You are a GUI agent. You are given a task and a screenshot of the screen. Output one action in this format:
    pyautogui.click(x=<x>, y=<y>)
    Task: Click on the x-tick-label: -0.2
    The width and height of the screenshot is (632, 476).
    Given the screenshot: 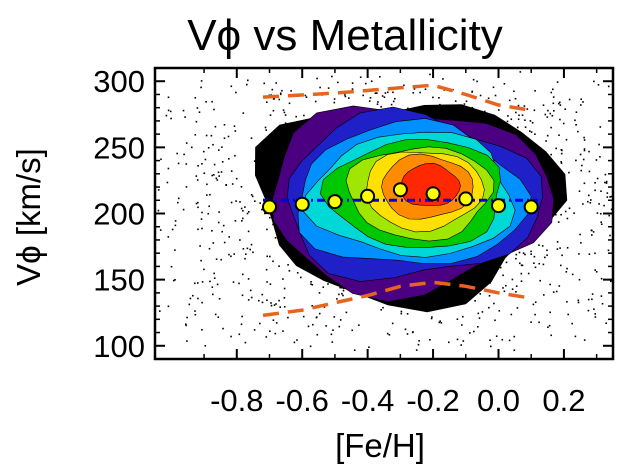 What is the action you would take?
    pyautogui.click(x=432, y=400)
    